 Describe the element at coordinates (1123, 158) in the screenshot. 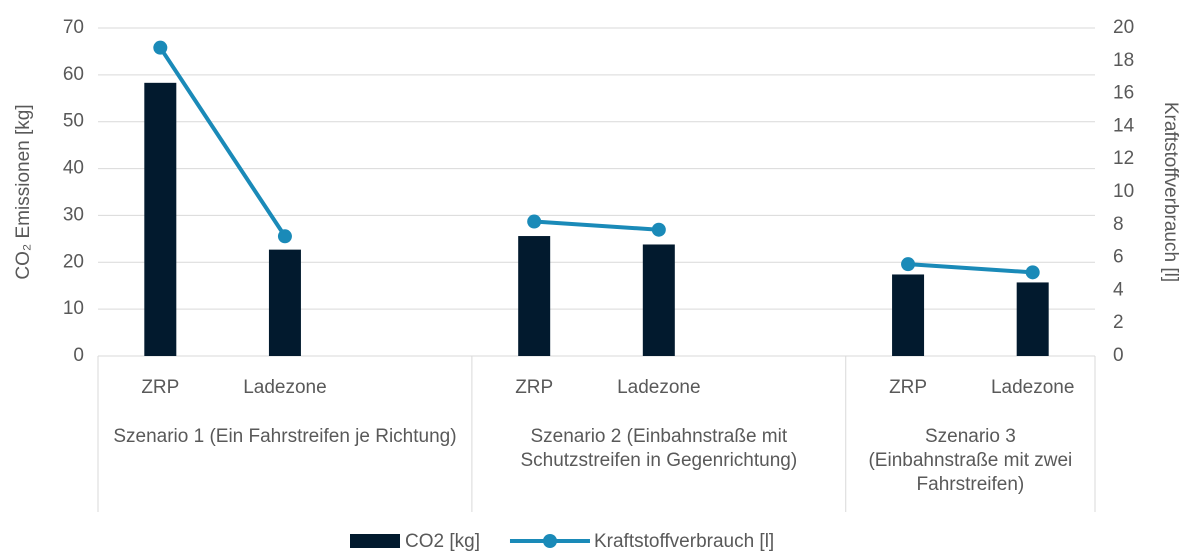

I see `y2-tick-label: 12` at that location.